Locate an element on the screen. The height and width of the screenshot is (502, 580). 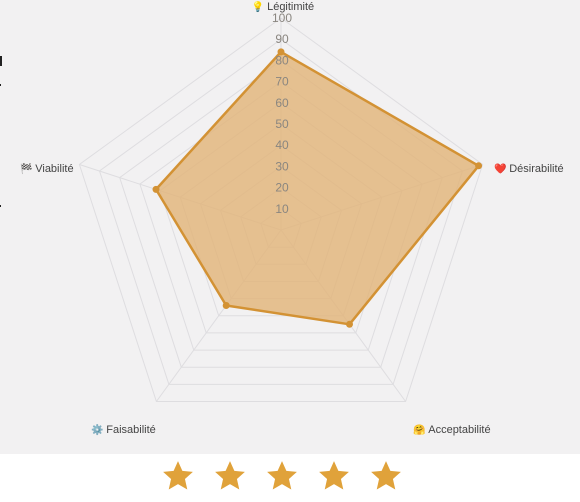
axis-label-text: Légitimité is located at coordinates (290, 7).